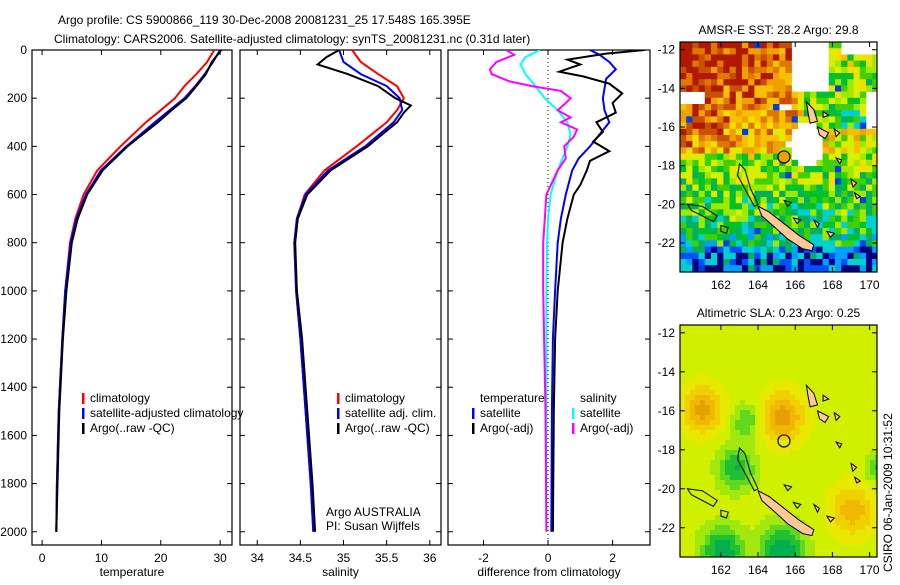 The height and width of the screenshot is (585, 900). I want to click on series-line-salinity-argo-adj-, so click(533, 291).